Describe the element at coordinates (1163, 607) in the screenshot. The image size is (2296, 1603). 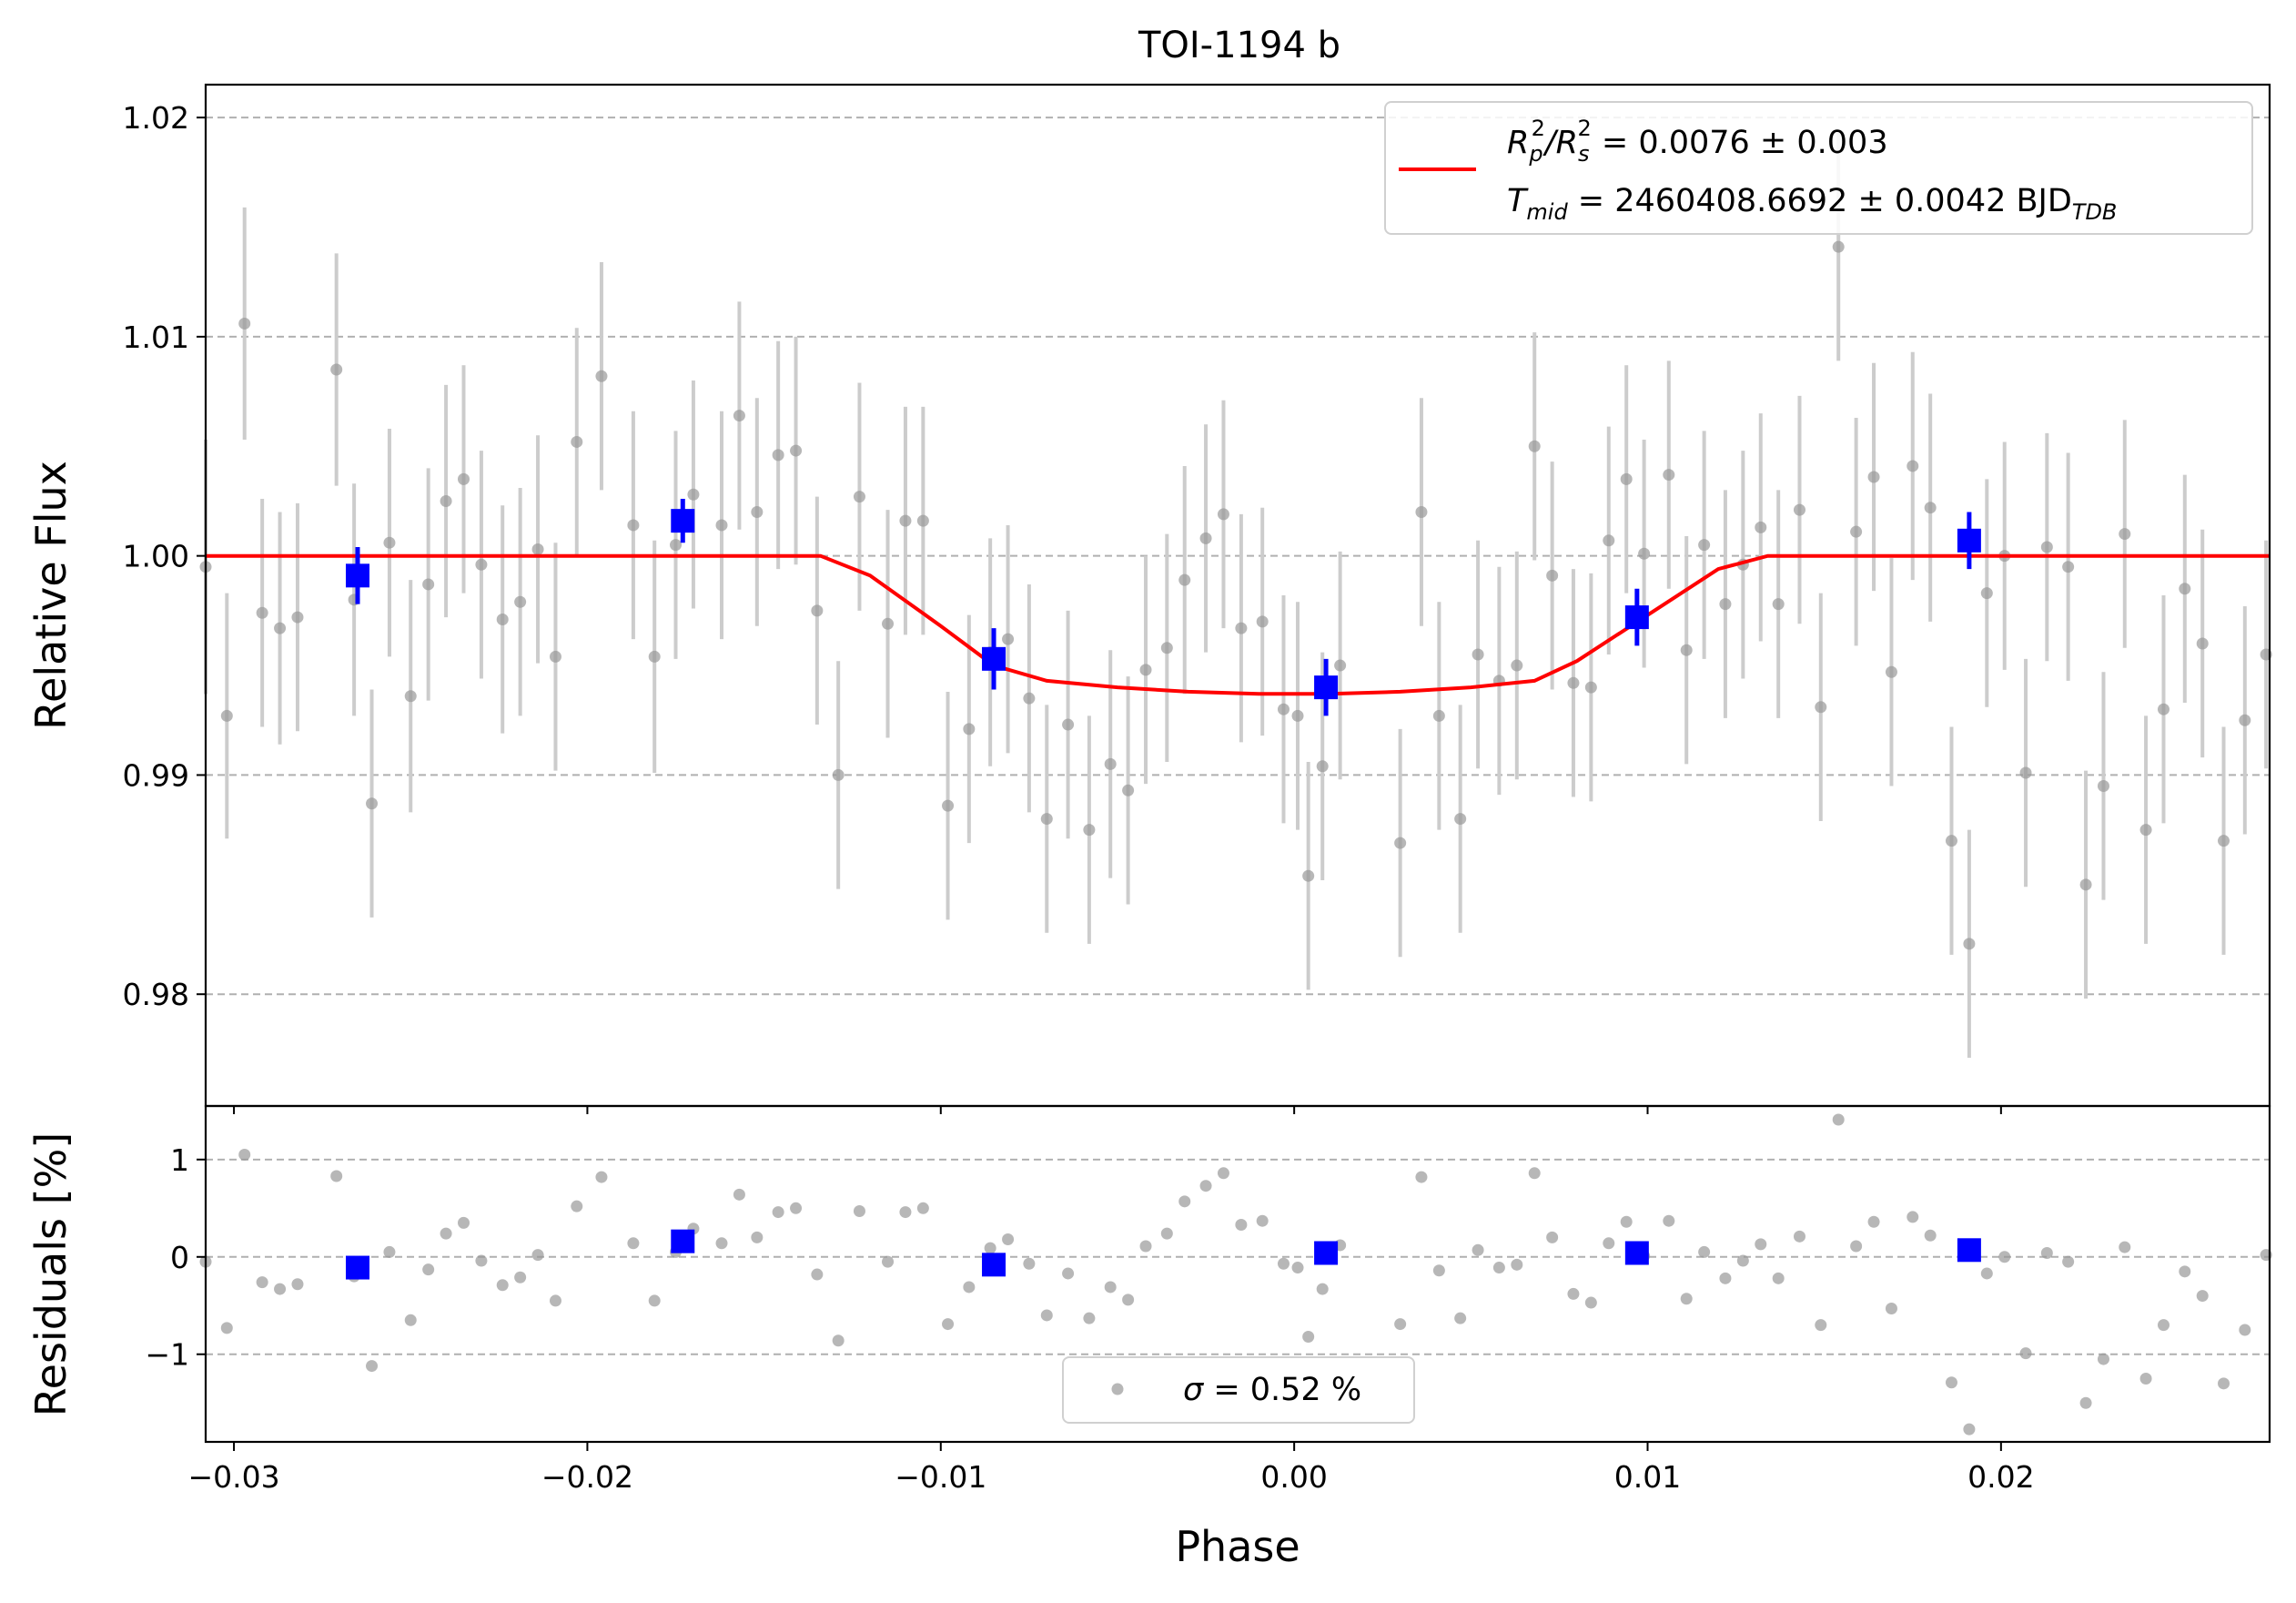
I see `main-binned-points` at that location.